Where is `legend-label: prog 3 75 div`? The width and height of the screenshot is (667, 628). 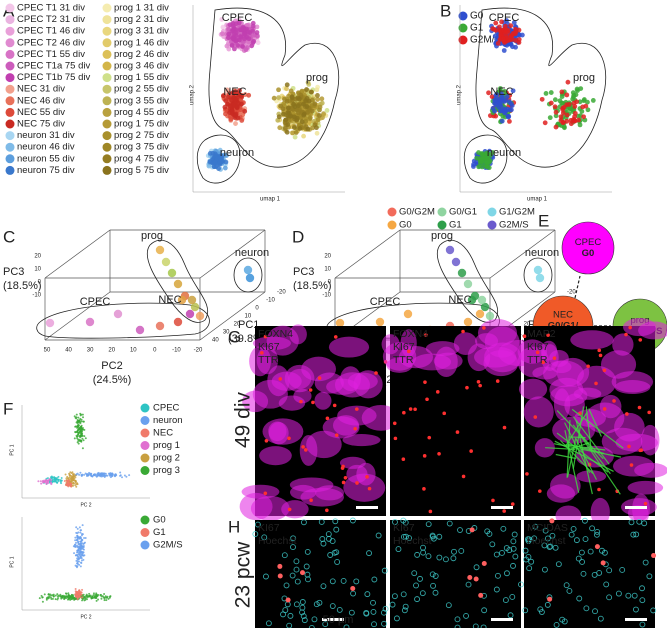
legend-label: prog 3 75 div is located at coordinates (141, 147).